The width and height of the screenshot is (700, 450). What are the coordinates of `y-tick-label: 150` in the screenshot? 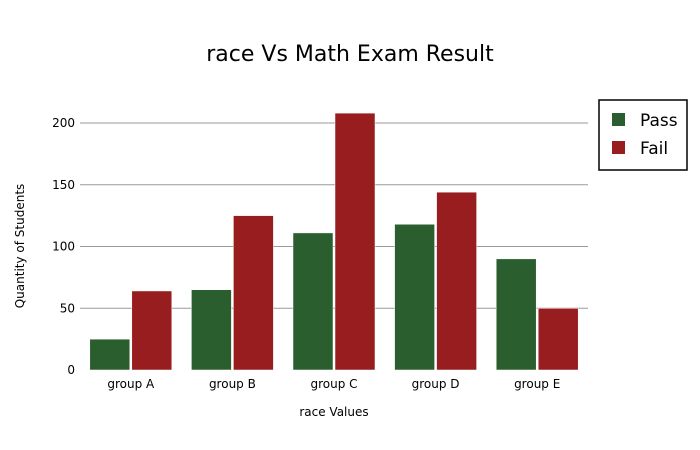 It's located at (63, 185).